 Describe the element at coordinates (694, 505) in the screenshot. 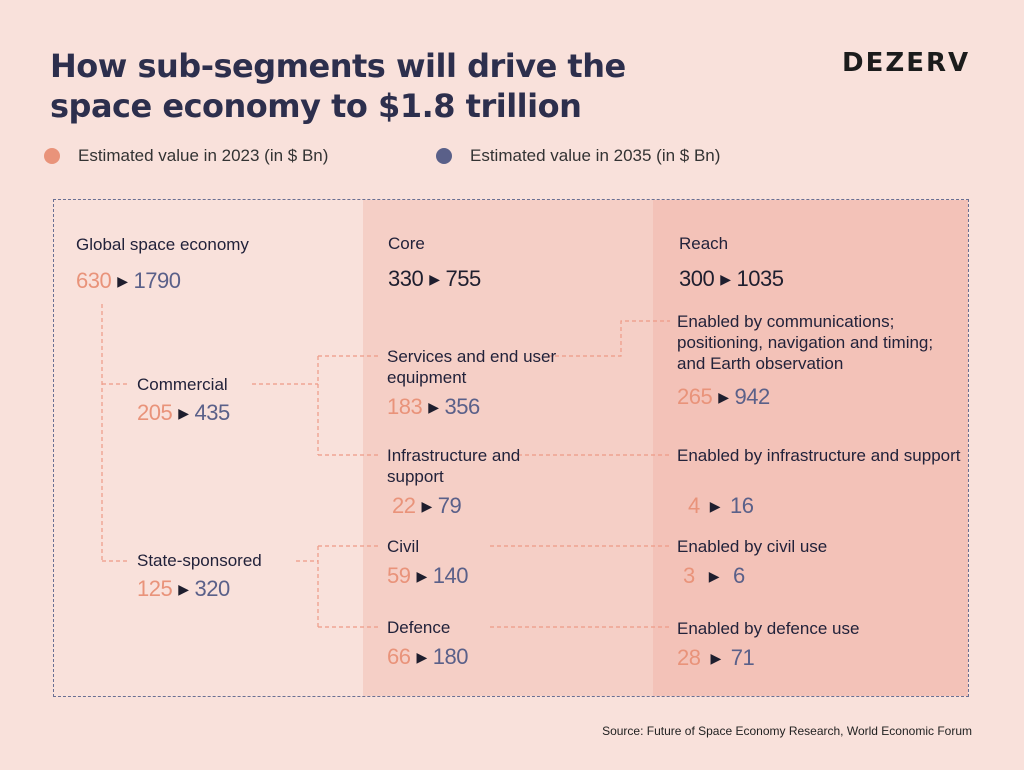

I see `enabled-infra-value-2023: 4` at that location.